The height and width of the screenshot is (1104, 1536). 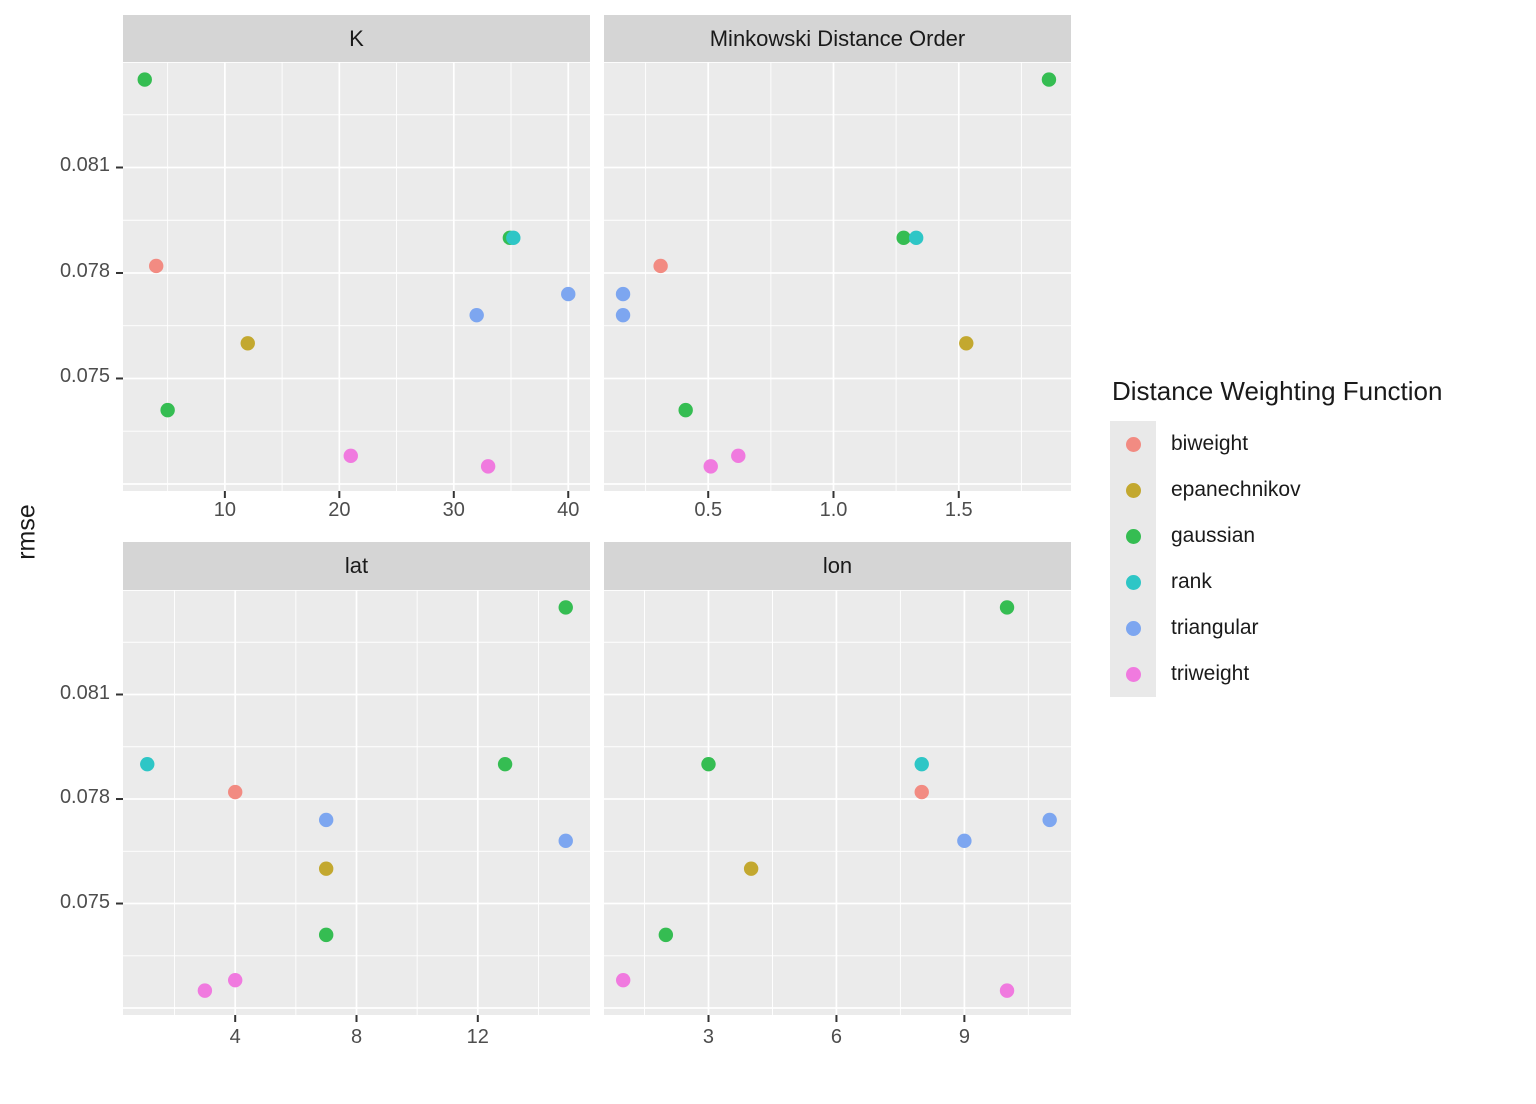 What do you see at coordinates (356, 566) in the screenshot?
I see `facet-strip-lat: lat` at bounding box center [356, 566].